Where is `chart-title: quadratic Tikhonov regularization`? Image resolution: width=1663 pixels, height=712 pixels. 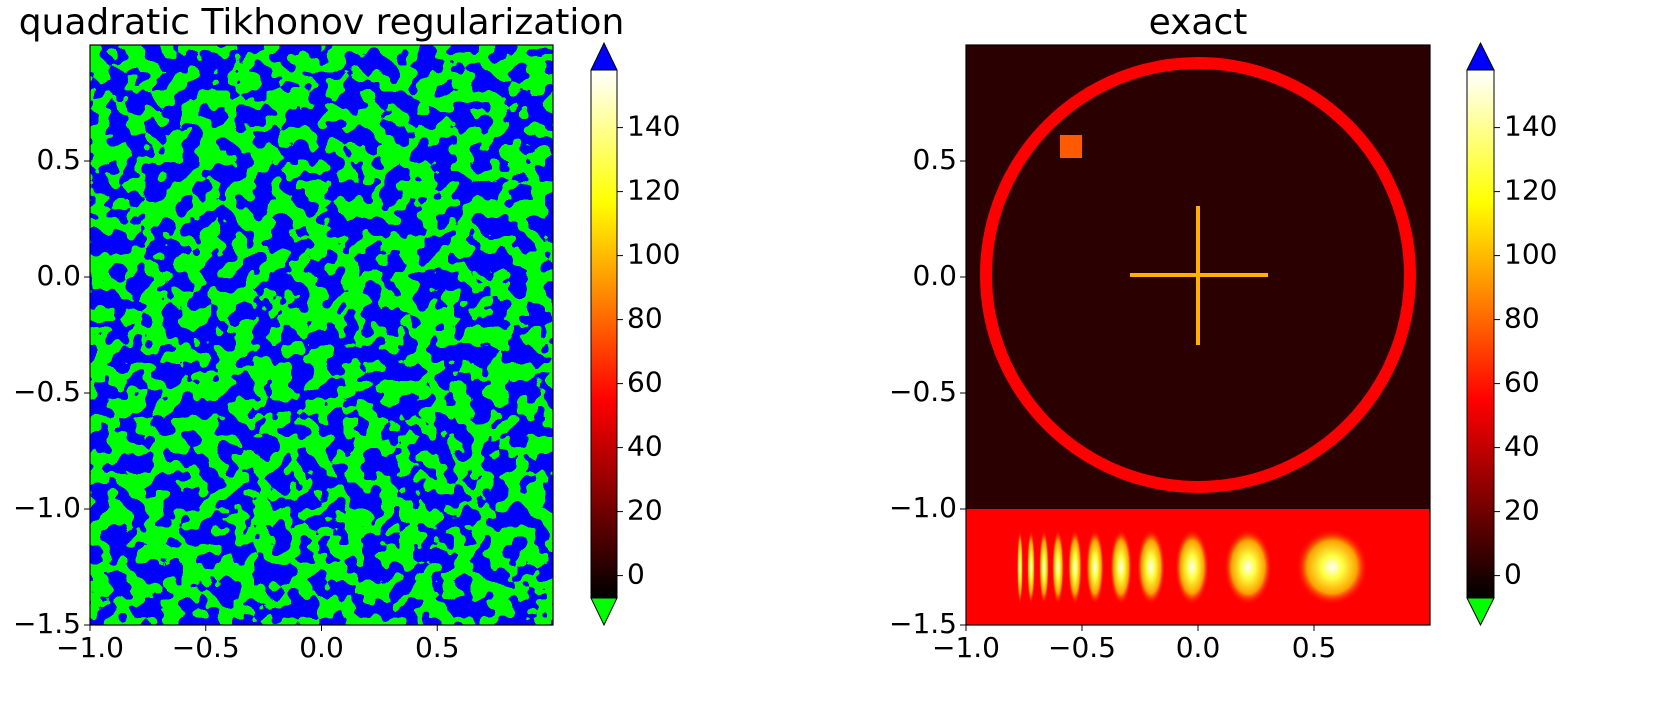
chart-title: quadratic Tikhonov regularization is located at coordinates (322, 22).